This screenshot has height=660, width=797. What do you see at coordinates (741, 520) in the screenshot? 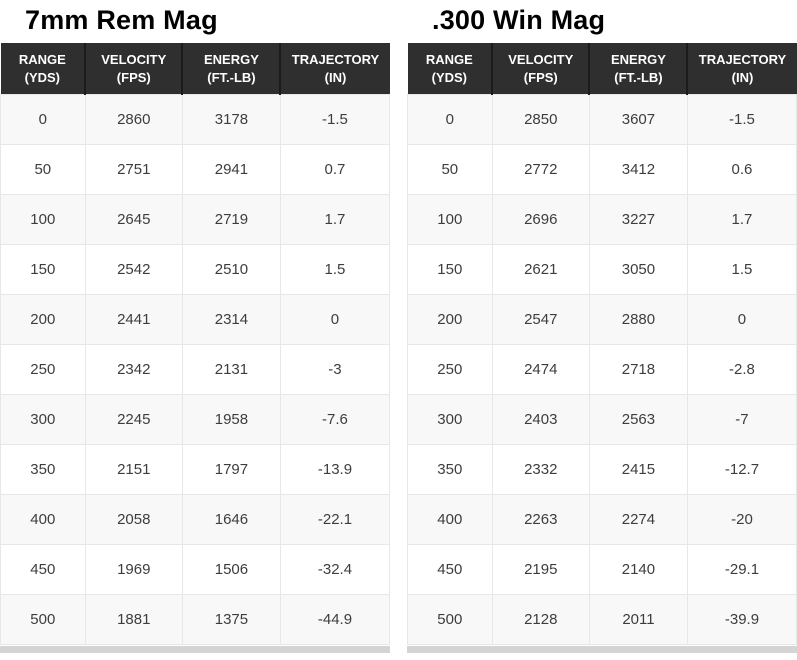
I see `table-cell: -20` at bounding box center [741, 520].